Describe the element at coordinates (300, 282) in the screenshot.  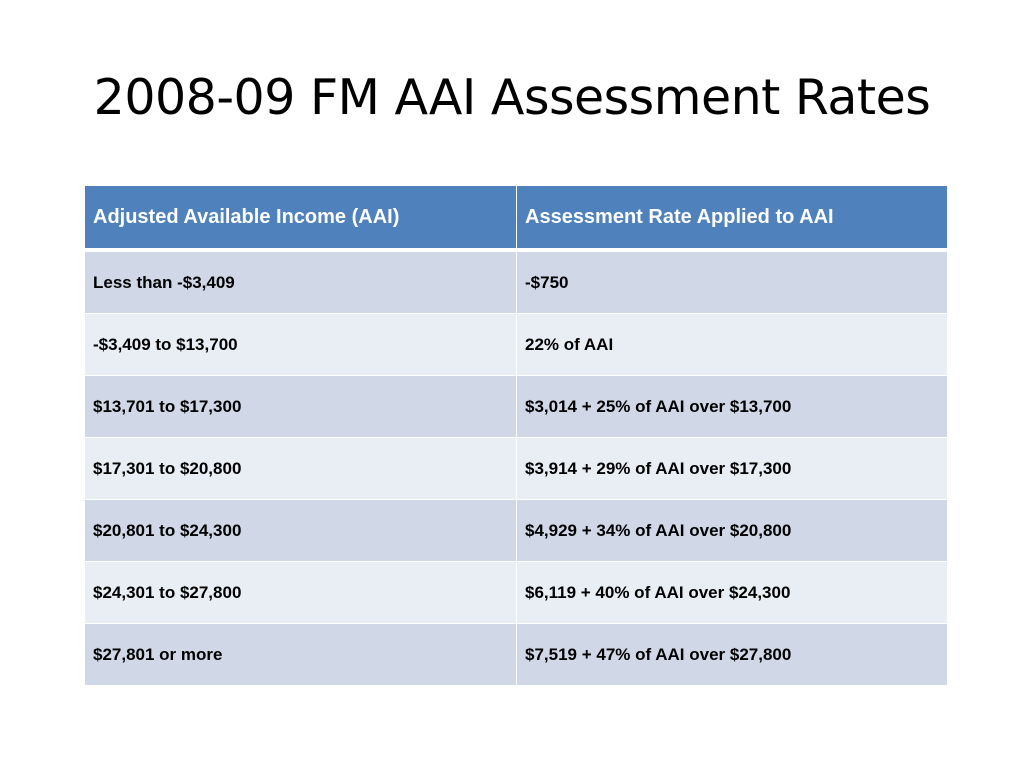
I see `aai-range-cell: Less than -$3,409` at that location.